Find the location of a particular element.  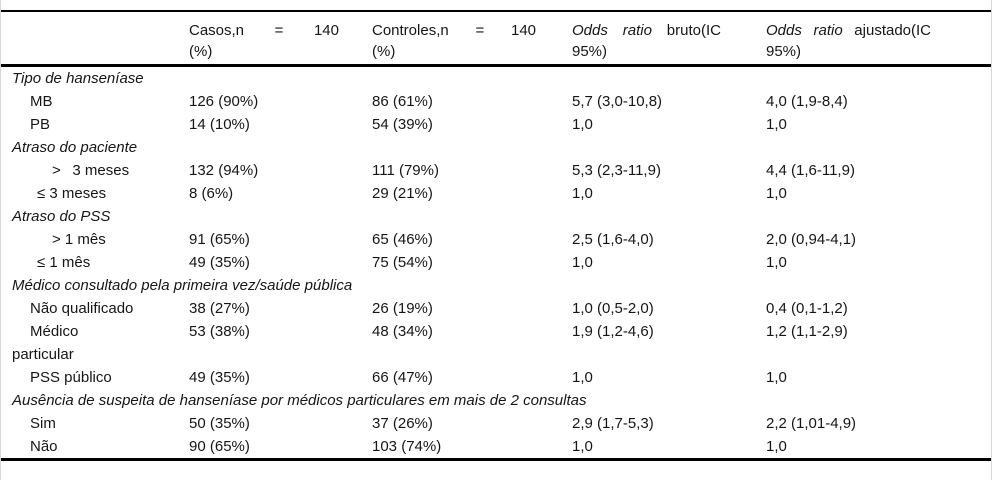

row-label: PB is located at coordinates (40, 124).